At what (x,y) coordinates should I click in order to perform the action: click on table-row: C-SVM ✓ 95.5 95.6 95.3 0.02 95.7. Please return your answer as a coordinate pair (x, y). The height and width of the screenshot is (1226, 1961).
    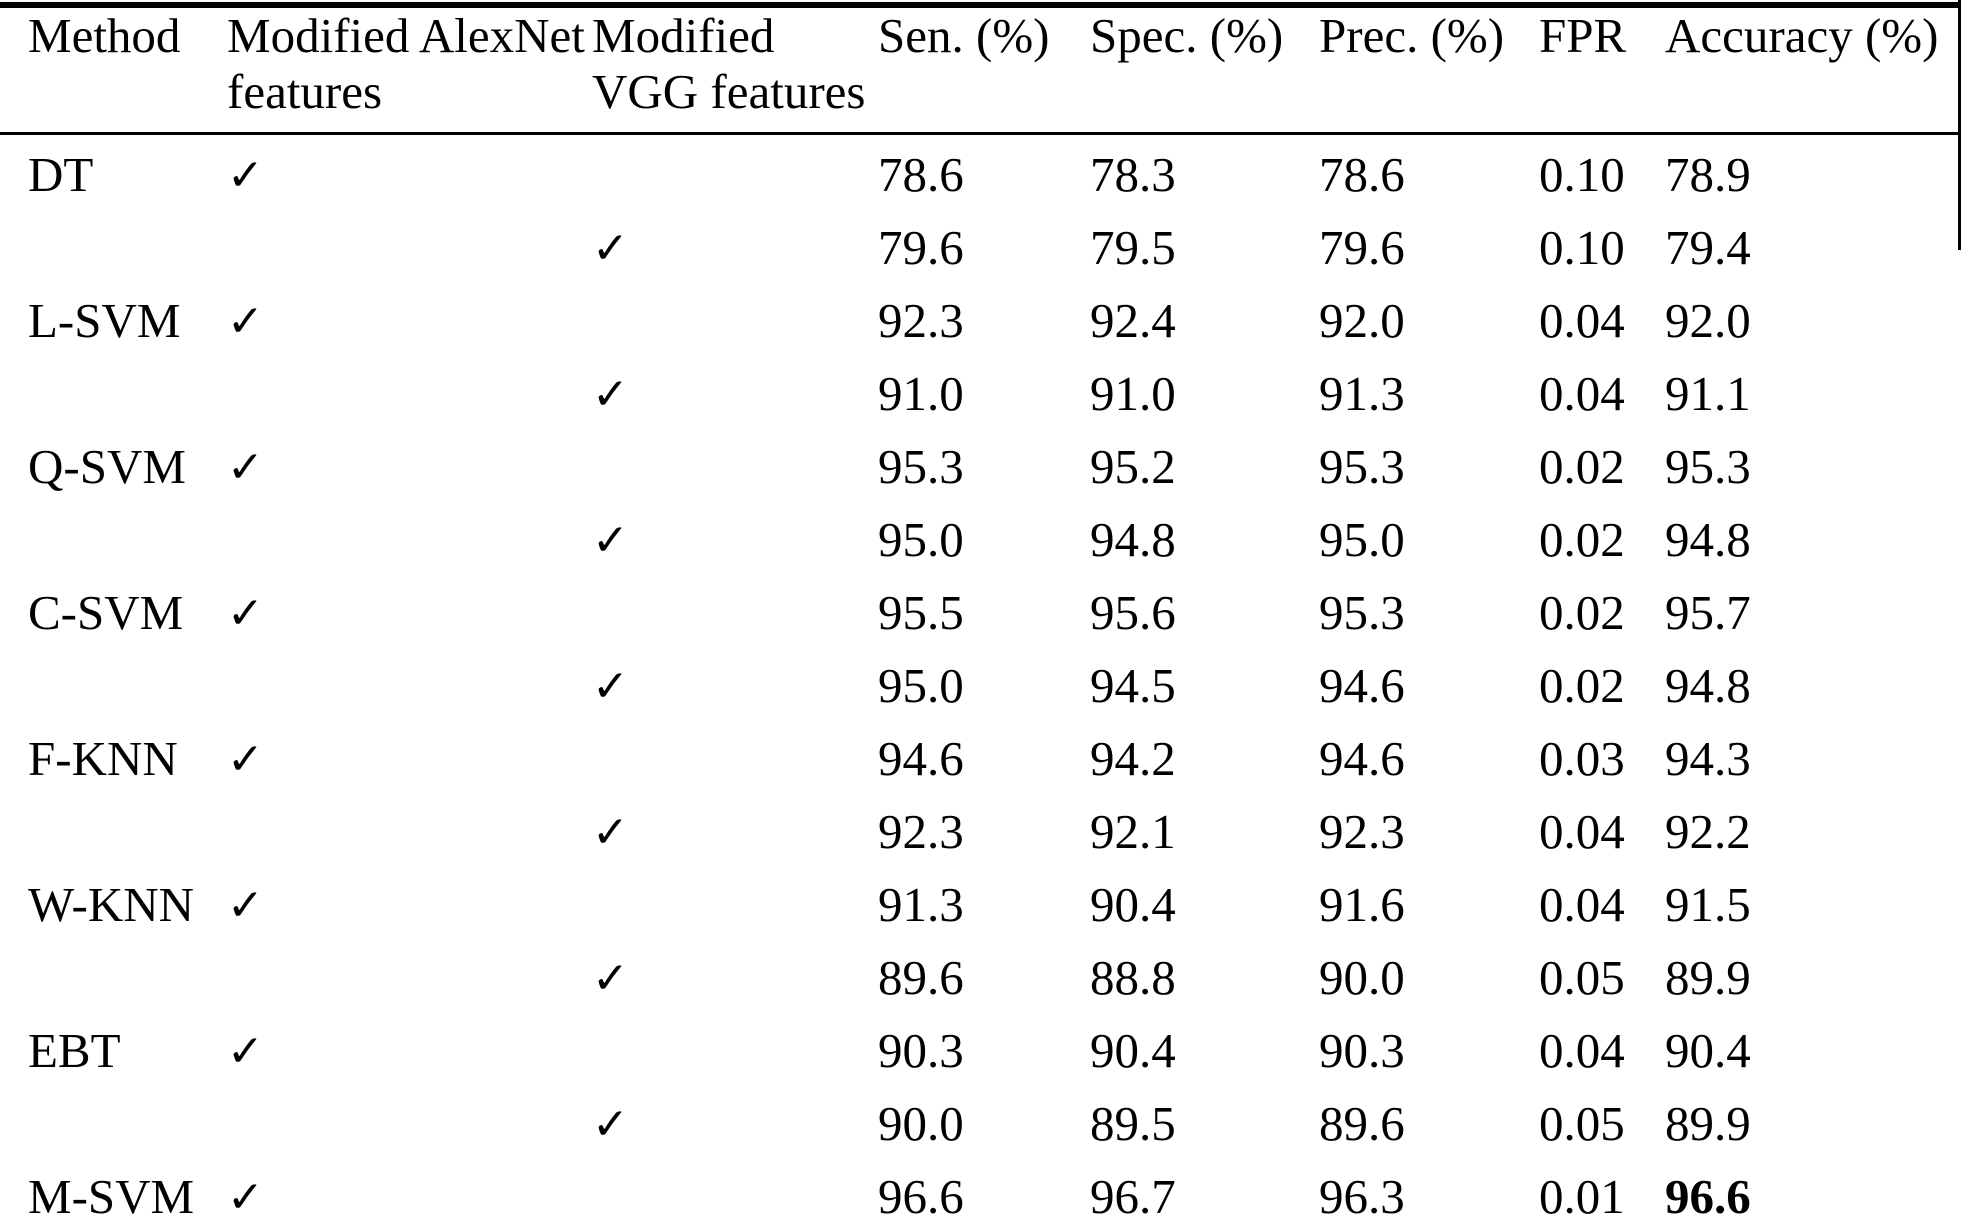
    Looking at the image, I should click on (980, 609).